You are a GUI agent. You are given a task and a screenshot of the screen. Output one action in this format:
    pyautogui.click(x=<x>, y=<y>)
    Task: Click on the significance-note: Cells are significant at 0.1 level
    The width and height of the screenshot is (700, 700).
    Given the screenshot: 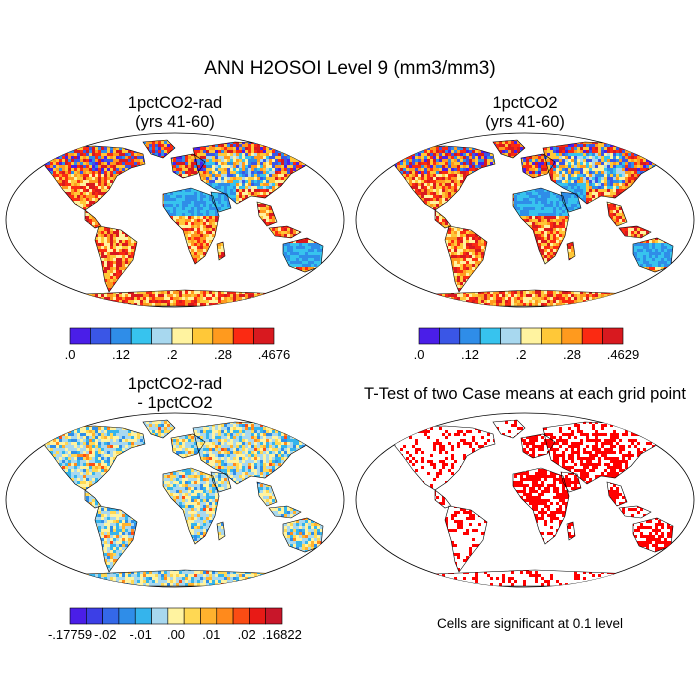 What is the action you would take?
    pyautogui.click(x=530, y=623)
    